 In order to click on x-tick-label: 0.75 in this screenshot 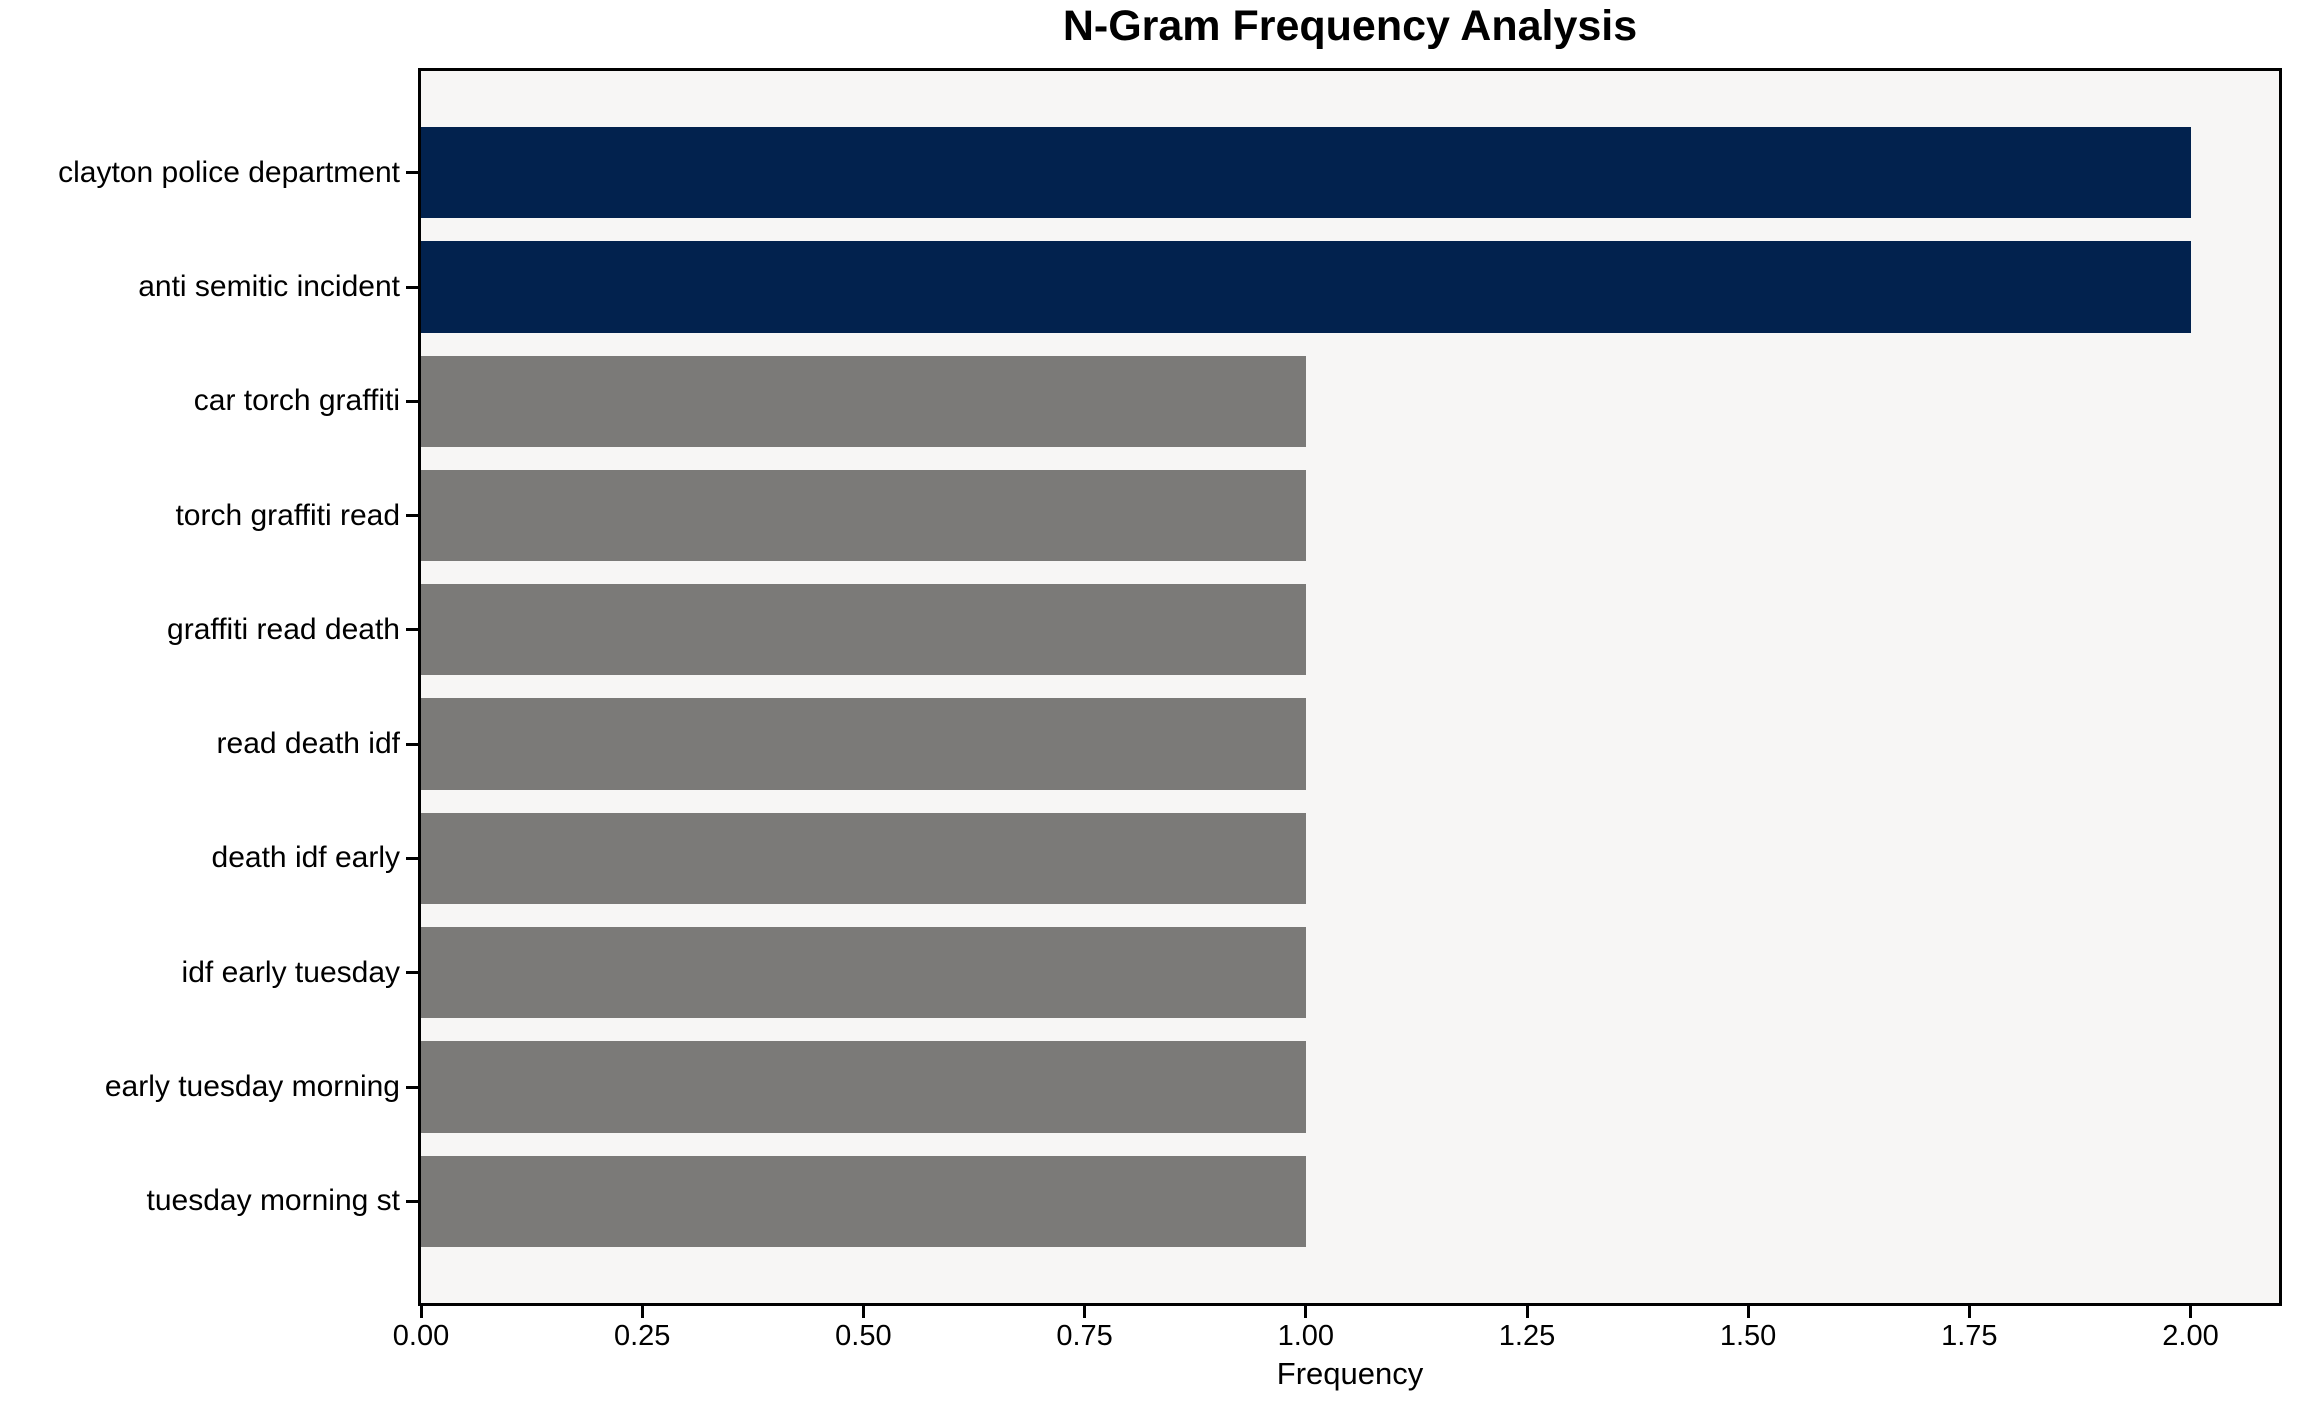, I will do `click(1084, 1336)`.